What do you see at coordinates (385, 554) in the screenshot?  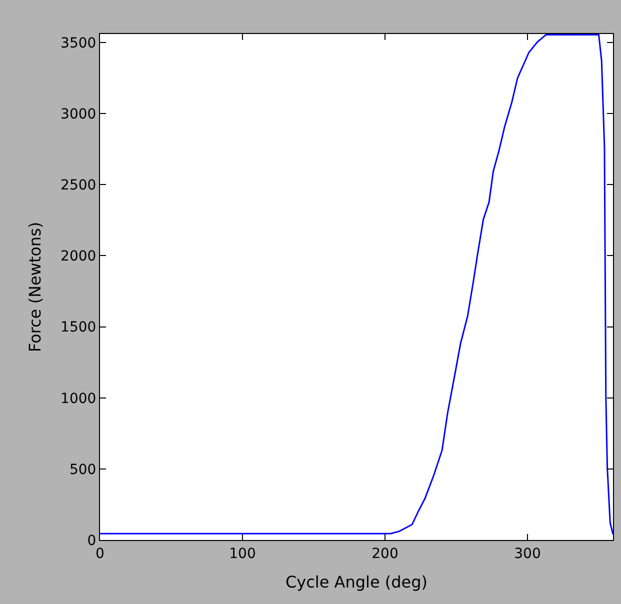 I see `x-tick-label: 200` at bounding box center [385, 554].